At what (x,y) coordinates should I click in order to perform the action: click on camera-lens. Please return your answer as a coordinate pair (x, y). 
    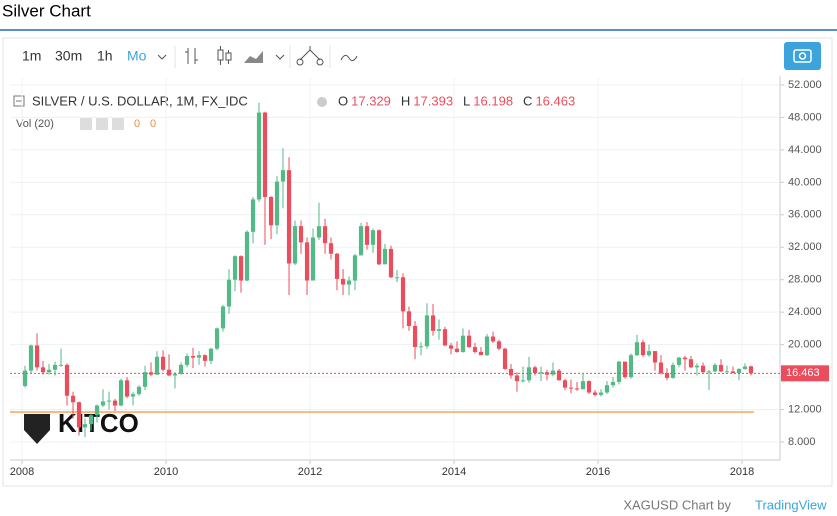
    Looking at the image, I should click on (802, 56).